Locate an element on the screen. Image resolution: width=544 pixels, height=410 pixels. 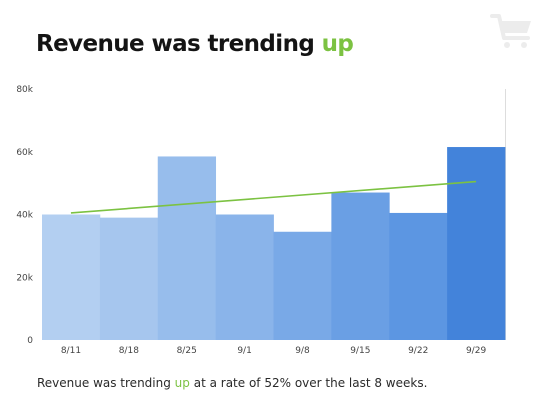
y-tick-label: 40k is located at coordinates (24, 216).